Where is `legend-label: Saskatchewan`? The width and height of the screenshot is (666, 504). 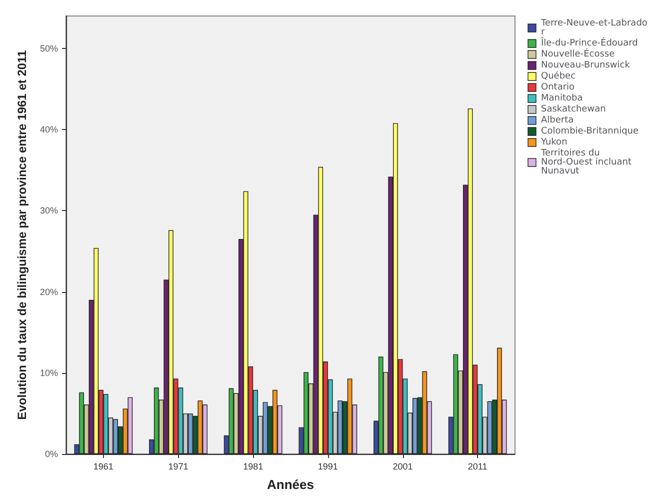
legend-label: Saskatchewan is located at coordinates (573, 109).